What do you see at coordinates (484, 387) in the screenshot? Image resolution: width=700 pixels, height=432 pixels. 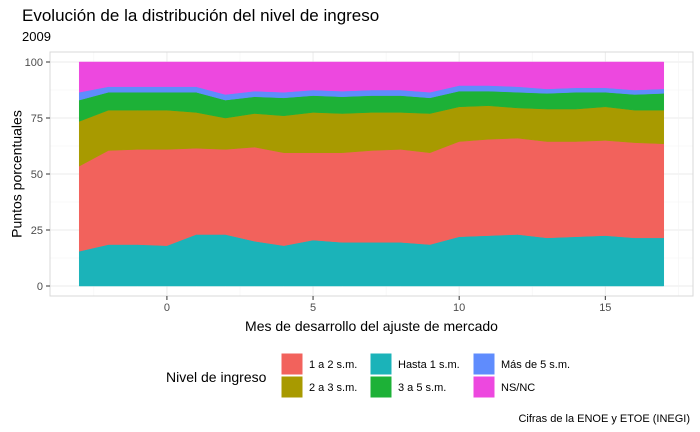 I see `legend-swatch-ns-nc` at bounding box center [484, 387].